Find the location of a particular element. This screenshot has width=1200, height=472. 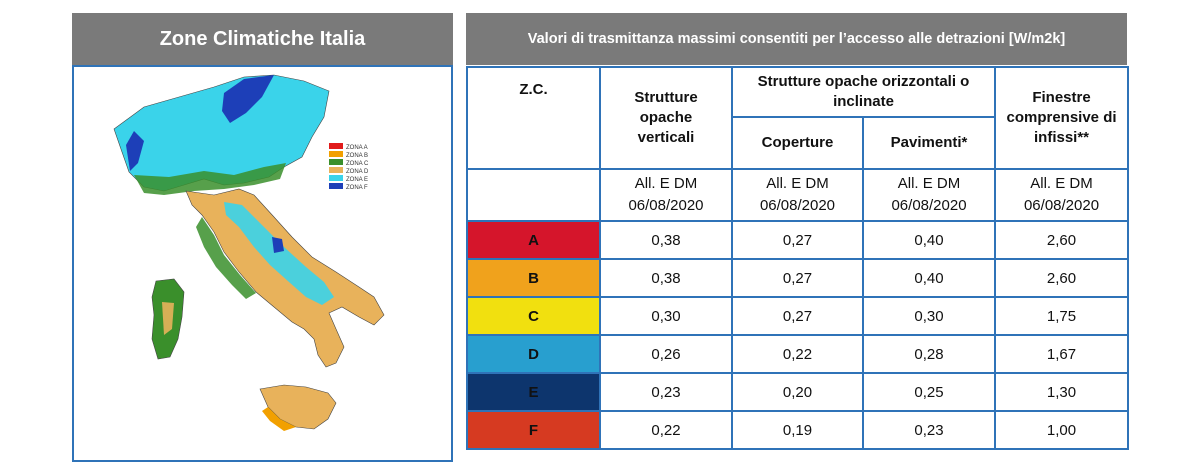

legend-label-f: ZONA F is located at coordinates (357, 188).